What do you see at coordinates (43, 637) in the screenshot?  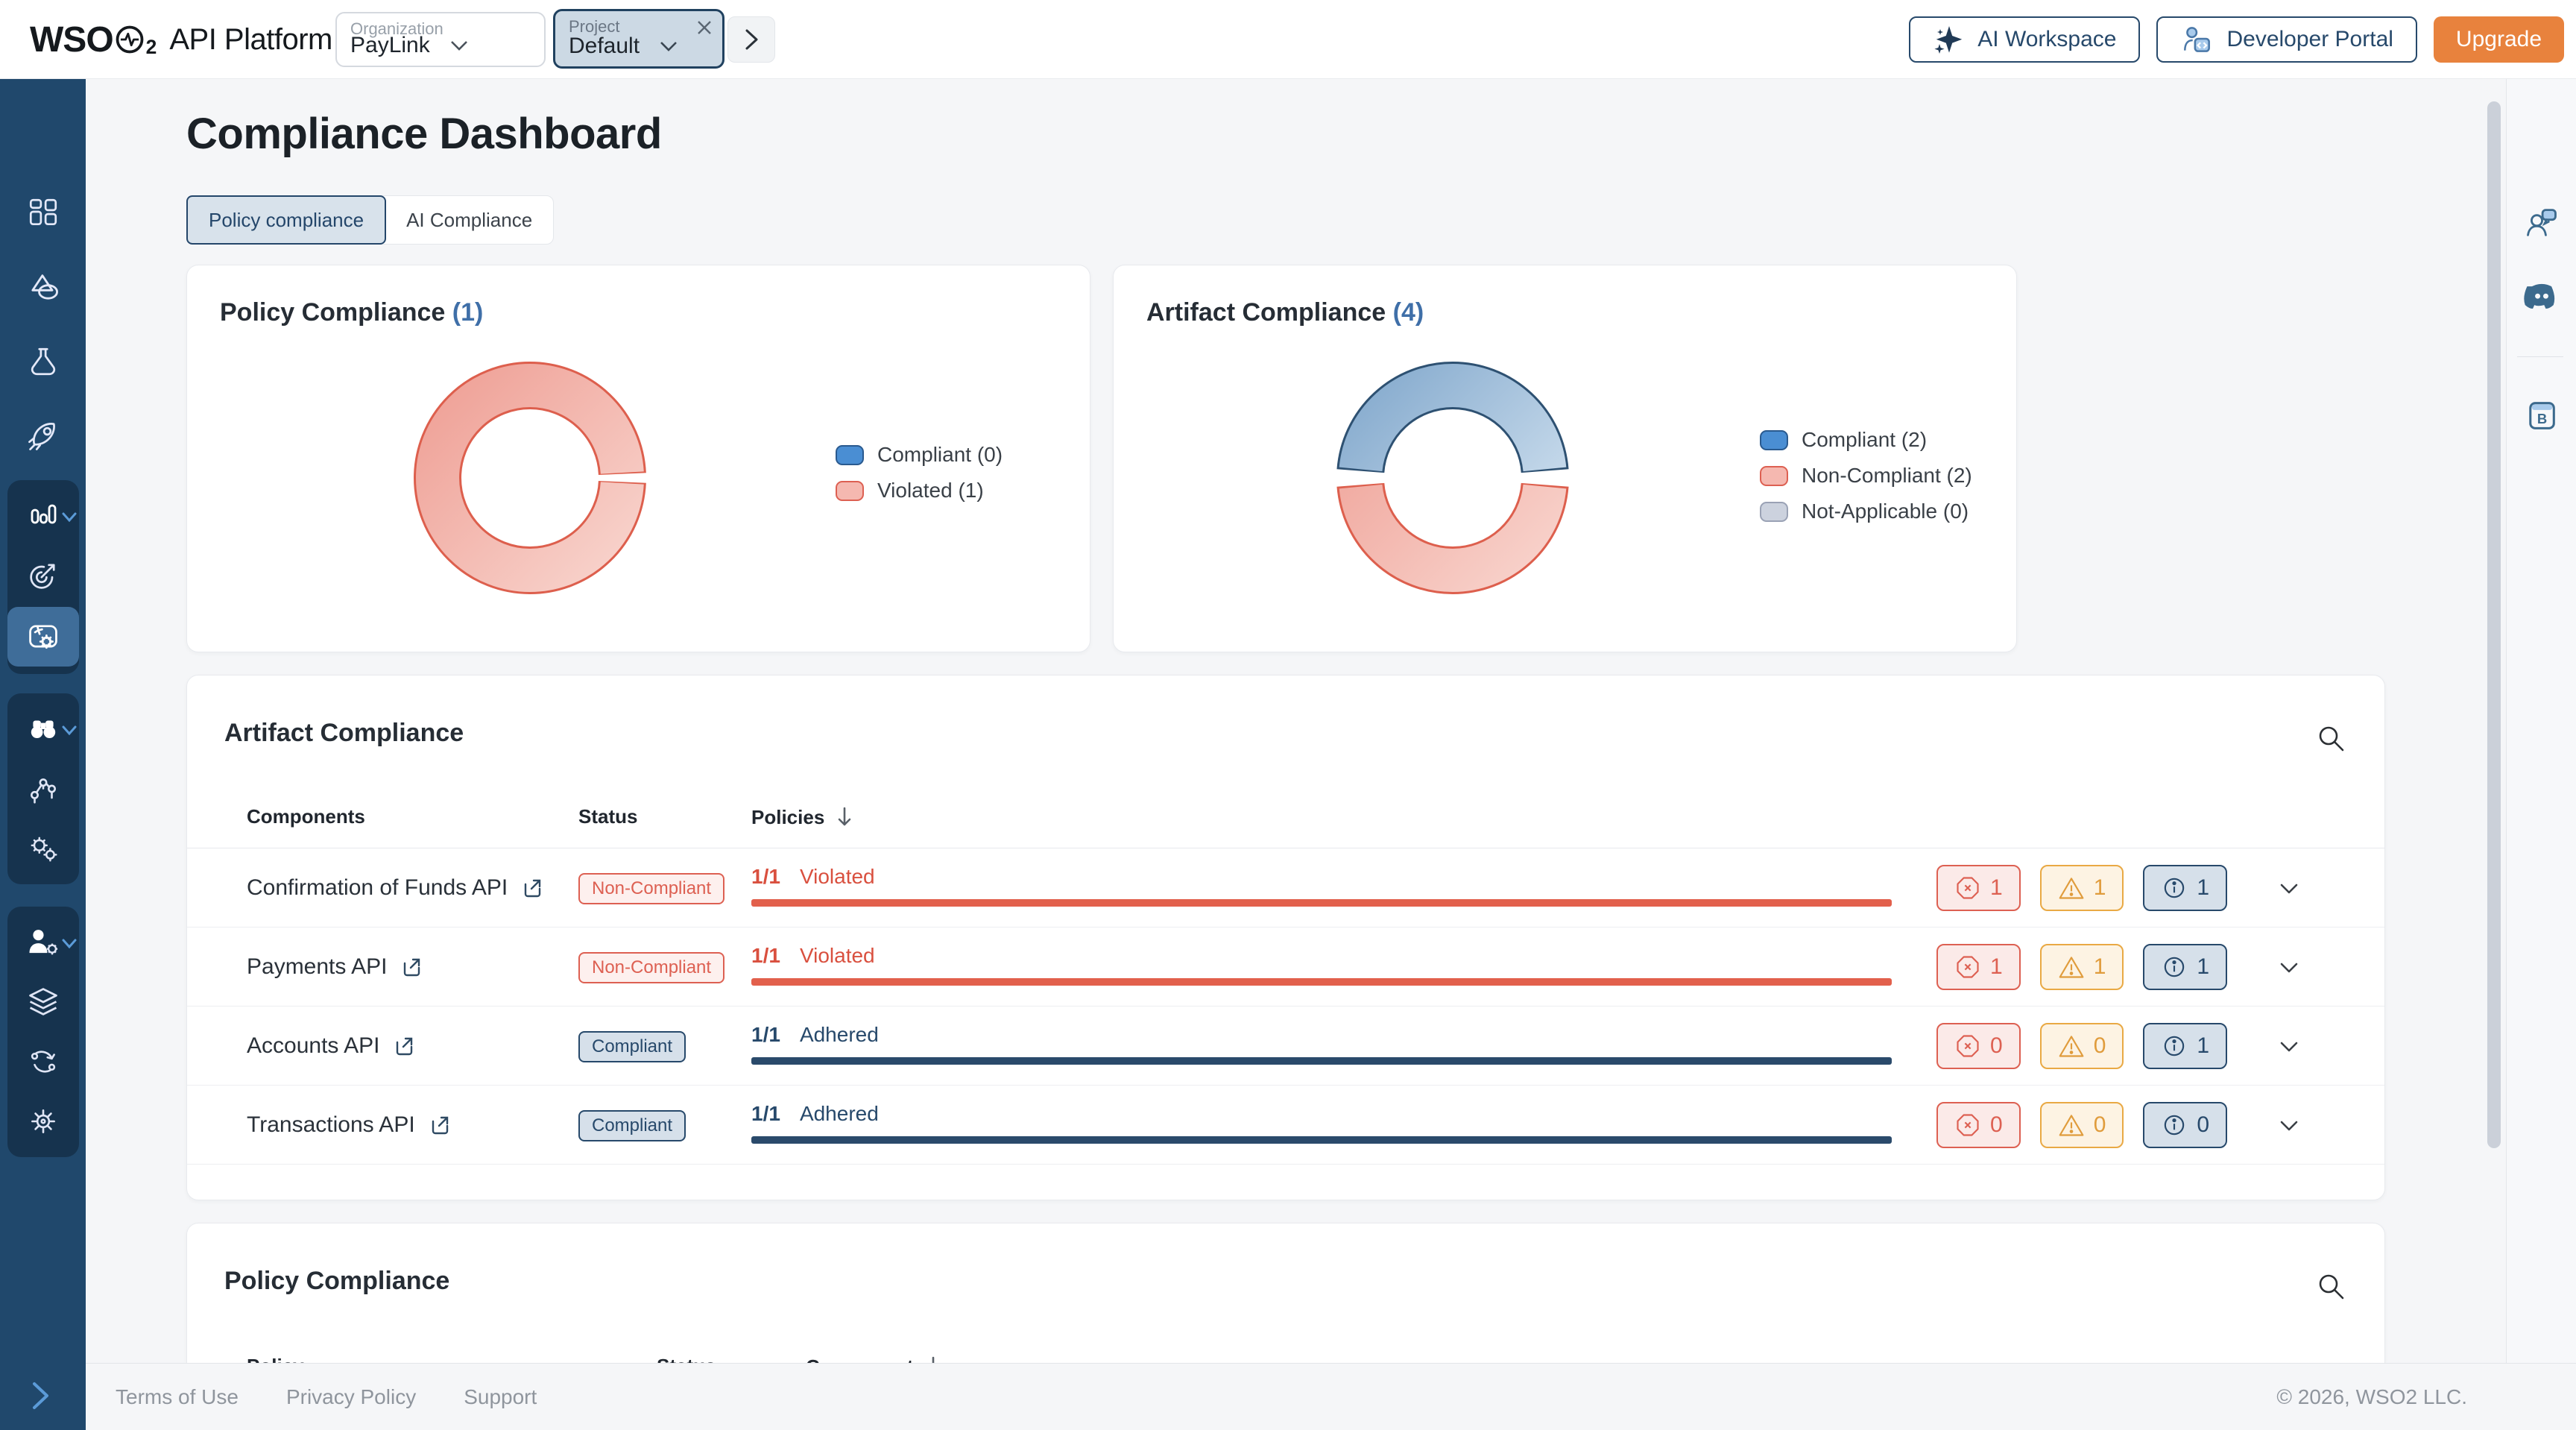 I see `nav-compliance-active` at bounding box center [43, 637].